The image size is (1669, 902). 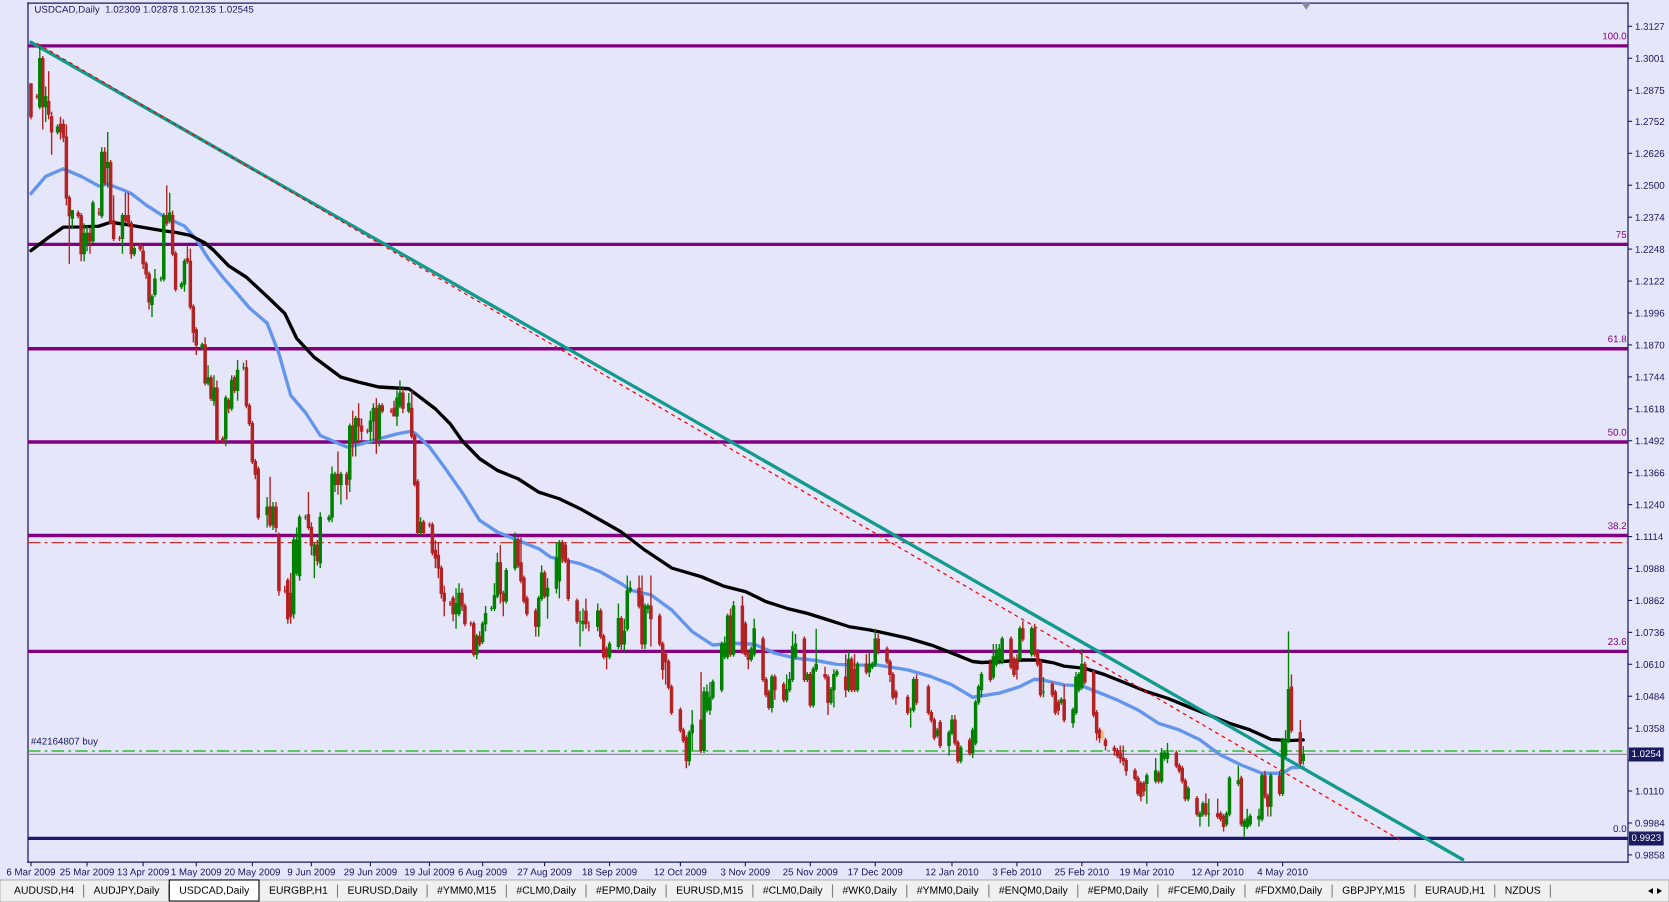 I want to click on x-tick-label: 4 May 2010, so click(x=1282, y=873).